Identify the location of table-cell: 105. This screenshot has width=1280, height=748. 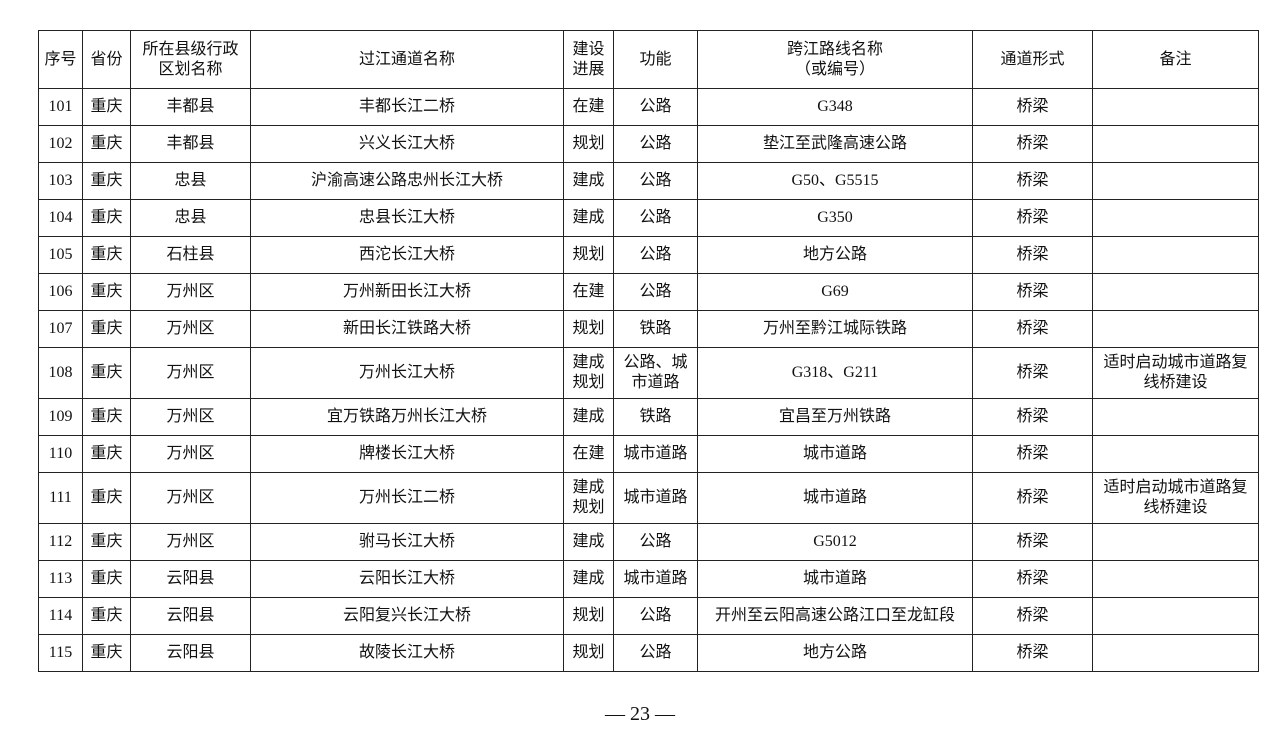
(60, 255).